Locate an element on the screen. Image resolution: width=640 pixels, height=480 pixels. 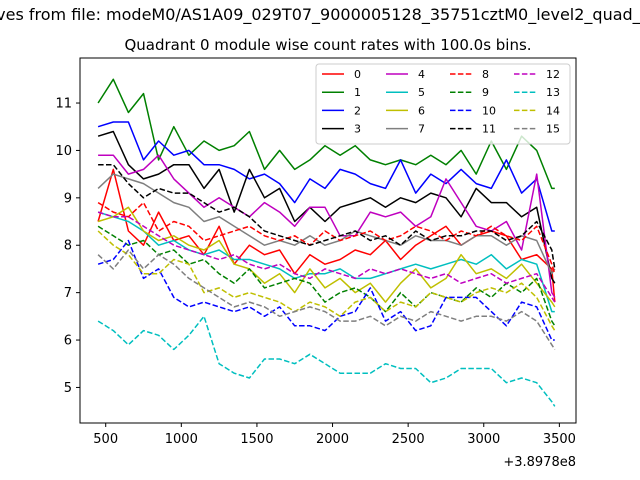
legend-label-14: 14 is located at coordinates (553, 110).